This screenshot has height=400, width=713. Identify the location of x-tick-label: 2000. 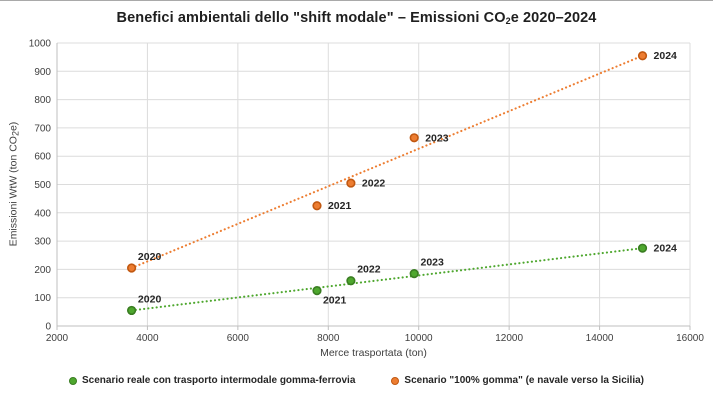
(57, 338).